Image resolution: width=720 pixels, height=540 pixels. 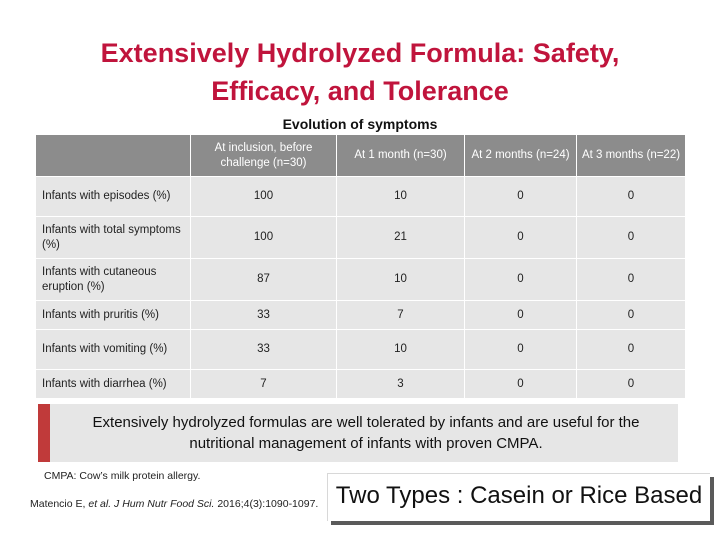 What do you see at coordinates (264, 279) in the screenshot?
I see `table-cell: 87` at bounding box center [264, 279].